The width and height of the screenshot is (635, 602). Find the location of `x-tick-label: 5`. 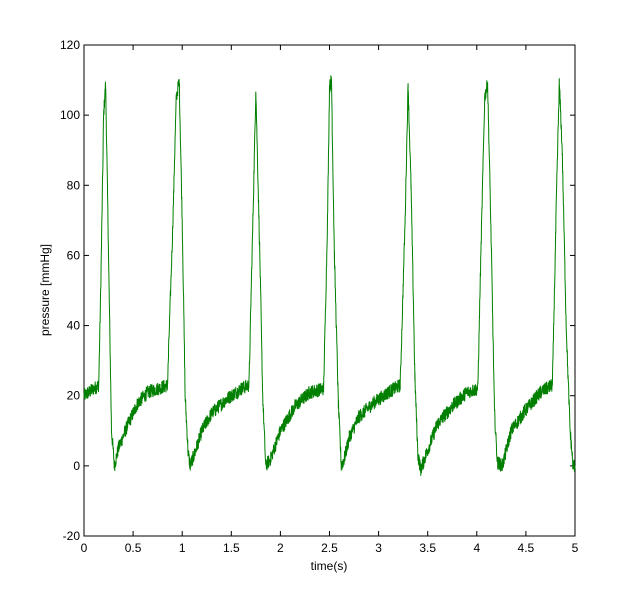

x-tick-label: 5 is located at coordinates (575, 548).